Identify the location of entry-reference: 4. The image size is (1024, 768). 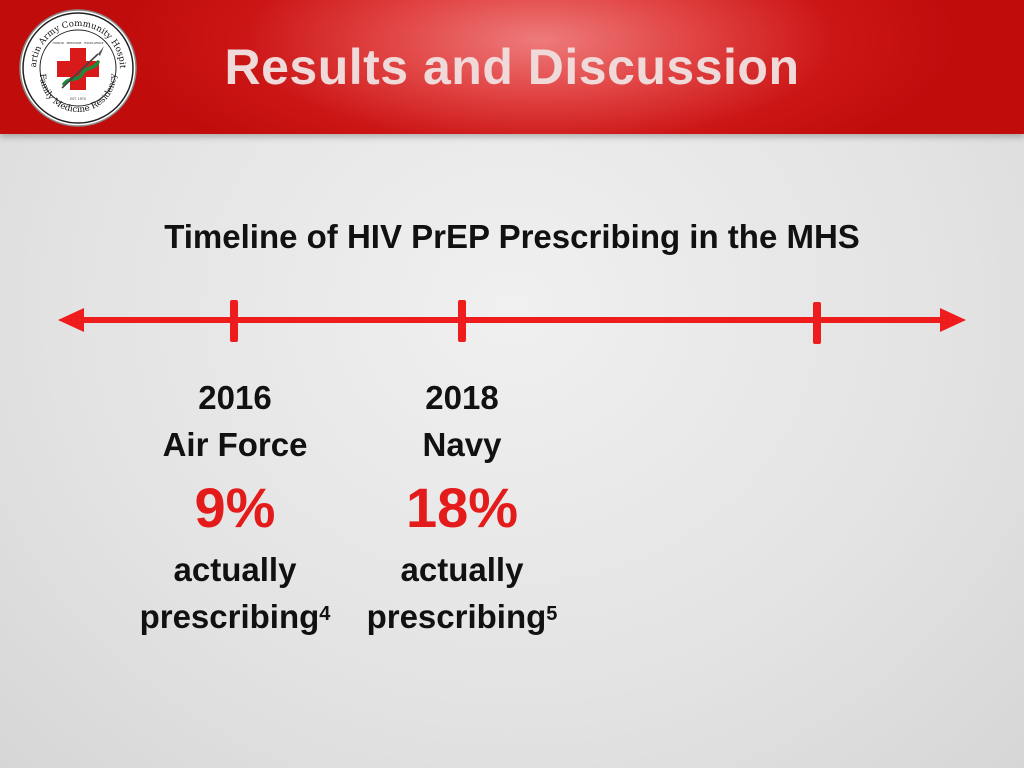
(325, 614).